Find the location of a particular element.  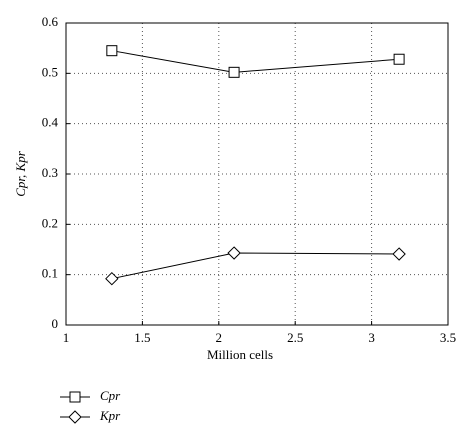

x-tick-label: 2 is located at coordinates (219, 337).